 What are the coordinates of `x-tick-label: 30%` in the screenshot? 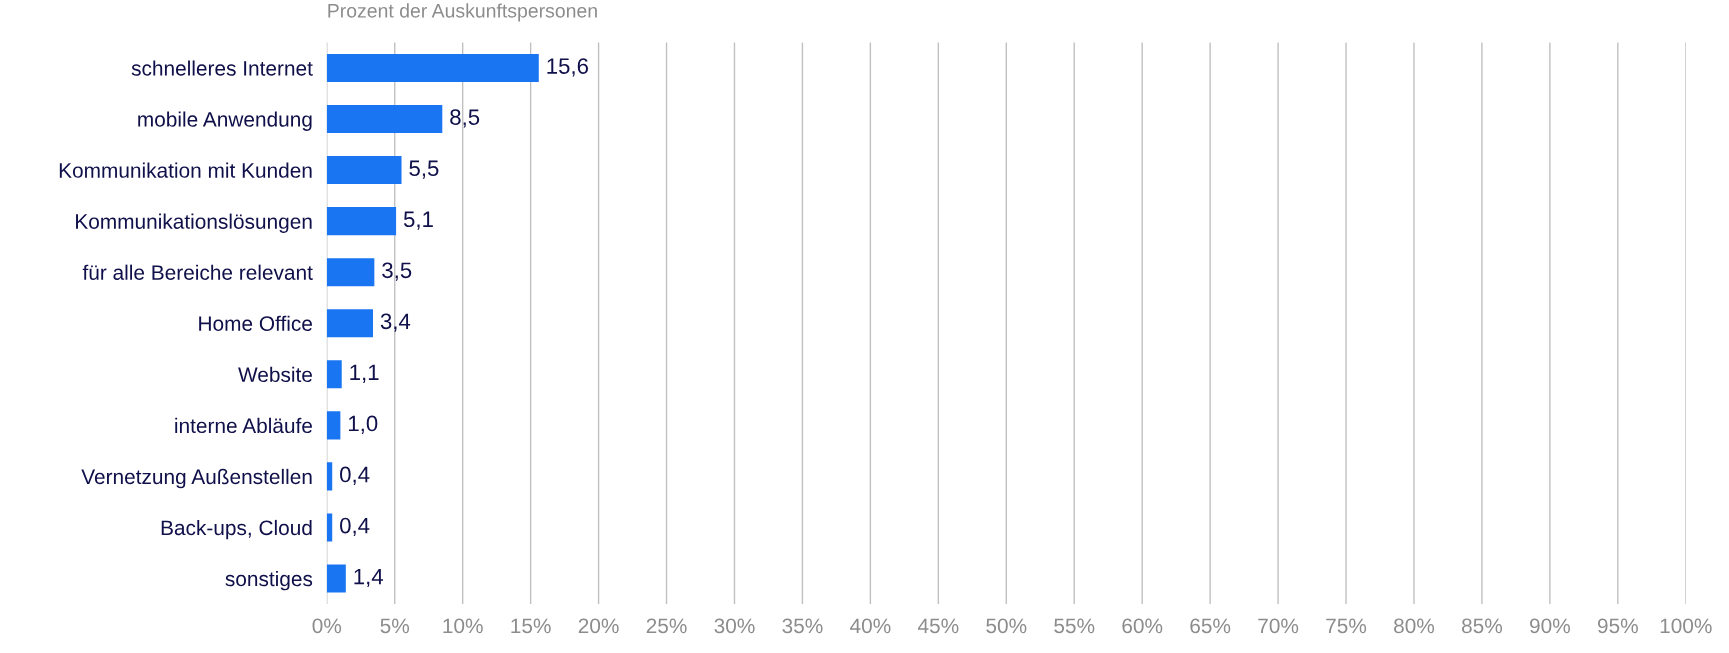 It's located at (734, 626).